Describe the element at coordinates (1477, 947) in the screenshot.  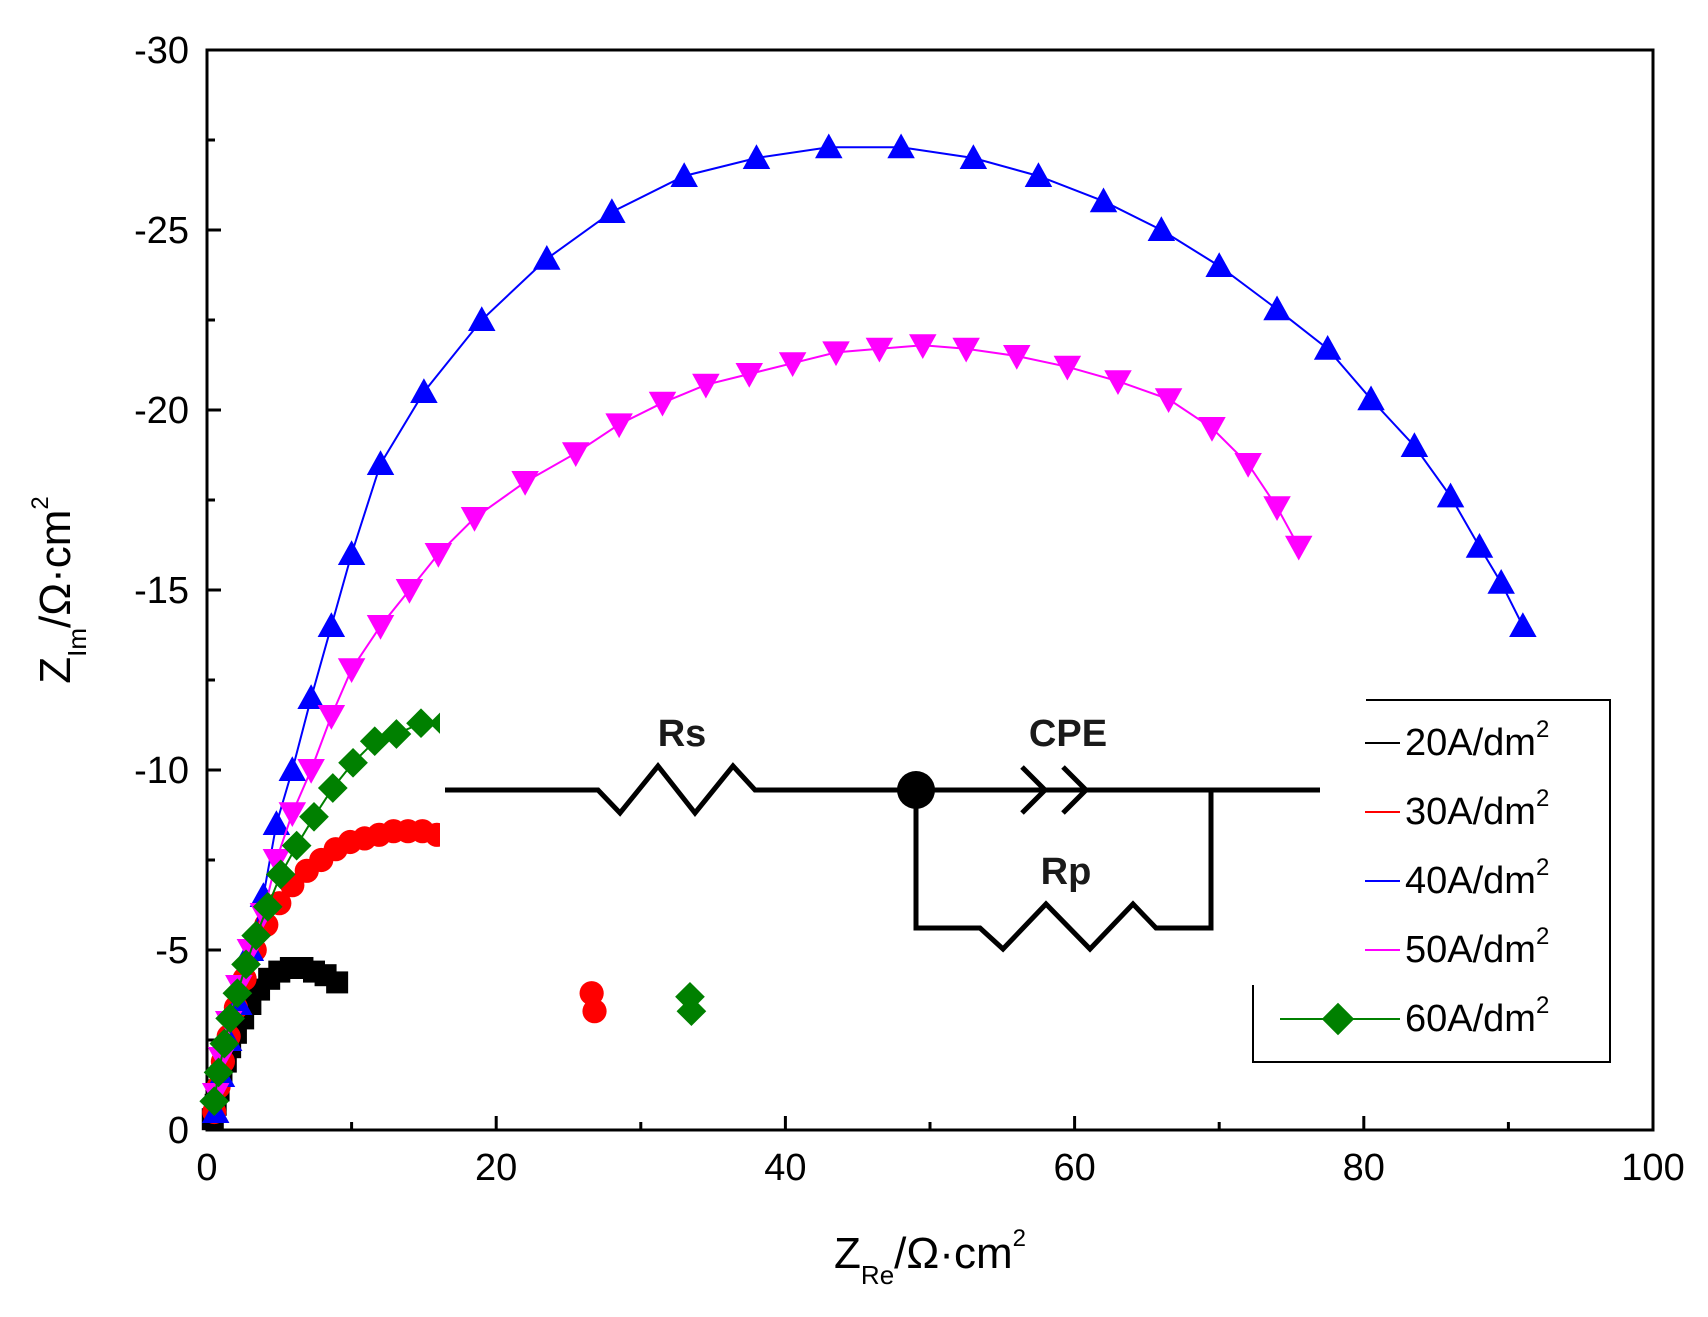
I see `legend-label: 50A/dm2` at that location.